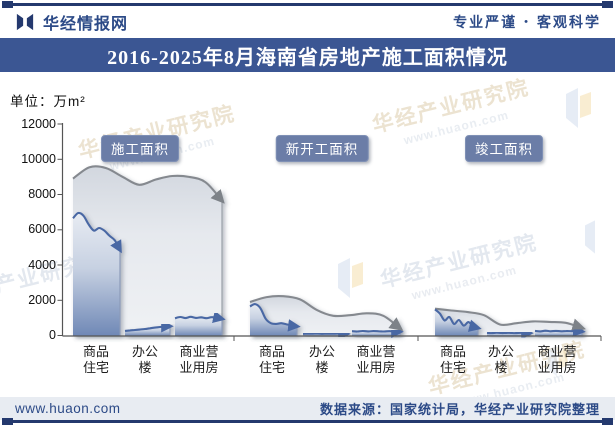  Describe the element at coordinates (7, 421) in the screenshot. I see `bottom-border-cap-left` at that location.